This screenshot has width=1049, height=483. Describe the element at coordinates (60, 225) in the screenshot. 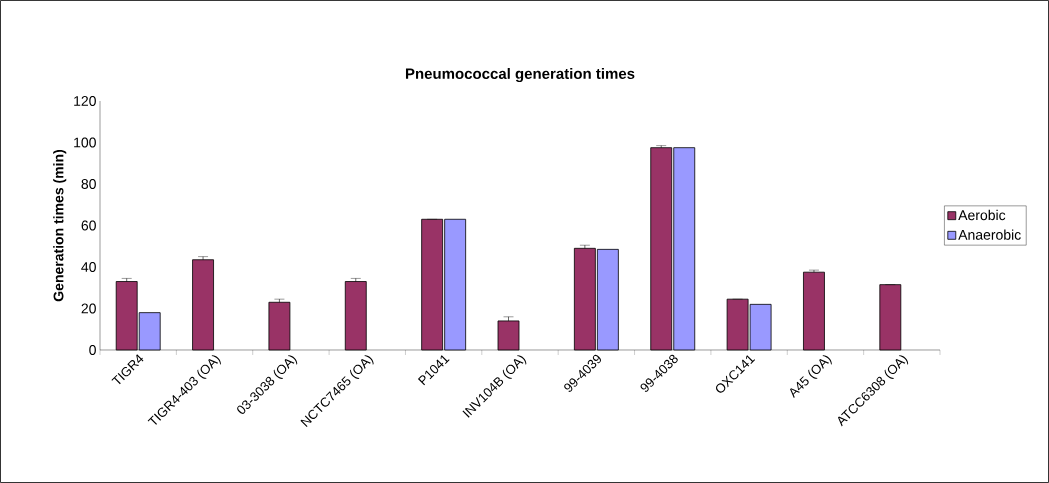

I see `y-axis-title: Generation times (min)` at that location.